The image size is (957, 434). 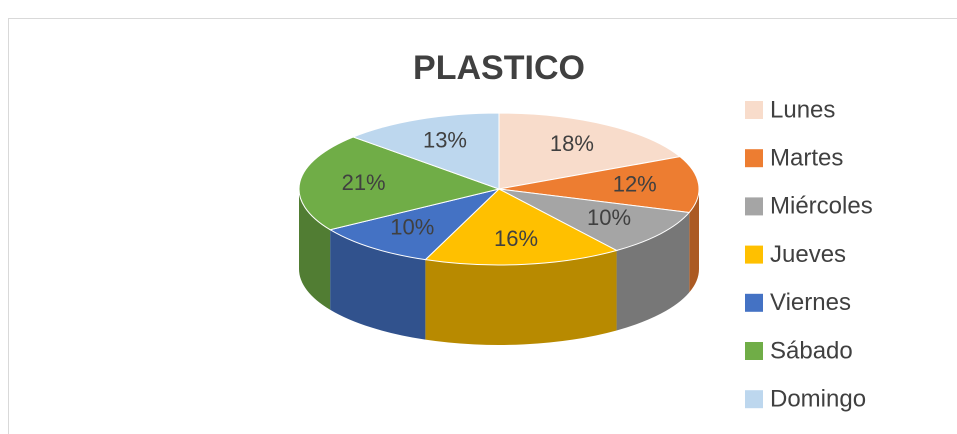 What do you see at coordinates (445, 139) in the screenshot?
I see `data-label: 13%` at bounding box center [445, 139].